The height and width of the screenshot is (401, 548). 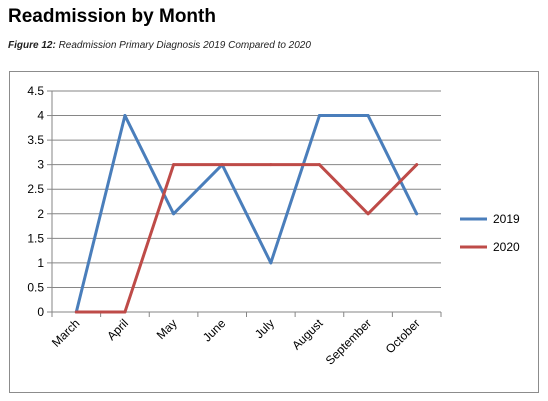 I want to click on y-tick-label: 3.5, so click(x=35, y=140).